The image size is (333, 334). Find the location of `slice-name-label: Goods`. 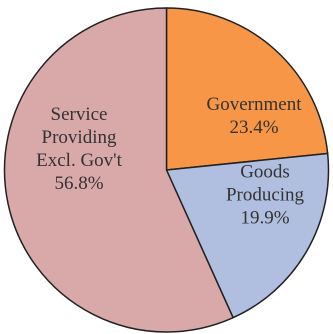

slice-name-label: Goods is located at coordinates (265, 171).